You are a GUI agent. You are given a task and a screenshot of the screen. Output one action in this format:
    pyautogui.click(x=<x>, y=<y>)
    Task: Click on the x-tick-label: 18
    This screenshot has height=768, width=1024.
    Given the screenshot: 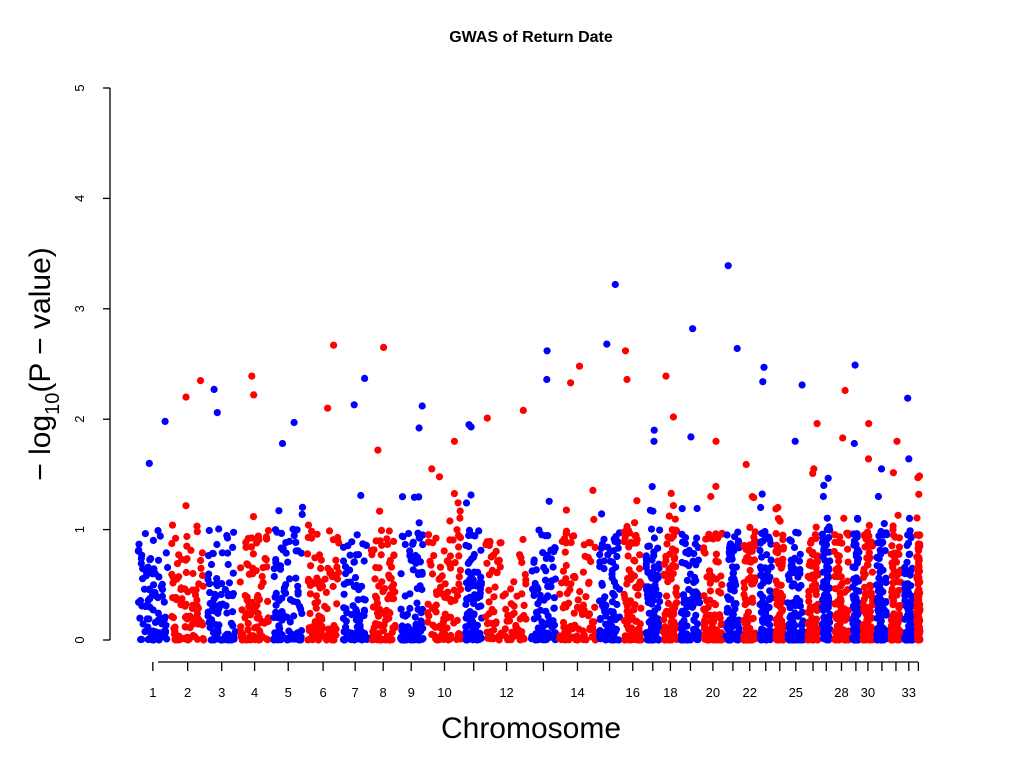 What is the action you would take?
    pyautogui.click(x=670, y=692)
    